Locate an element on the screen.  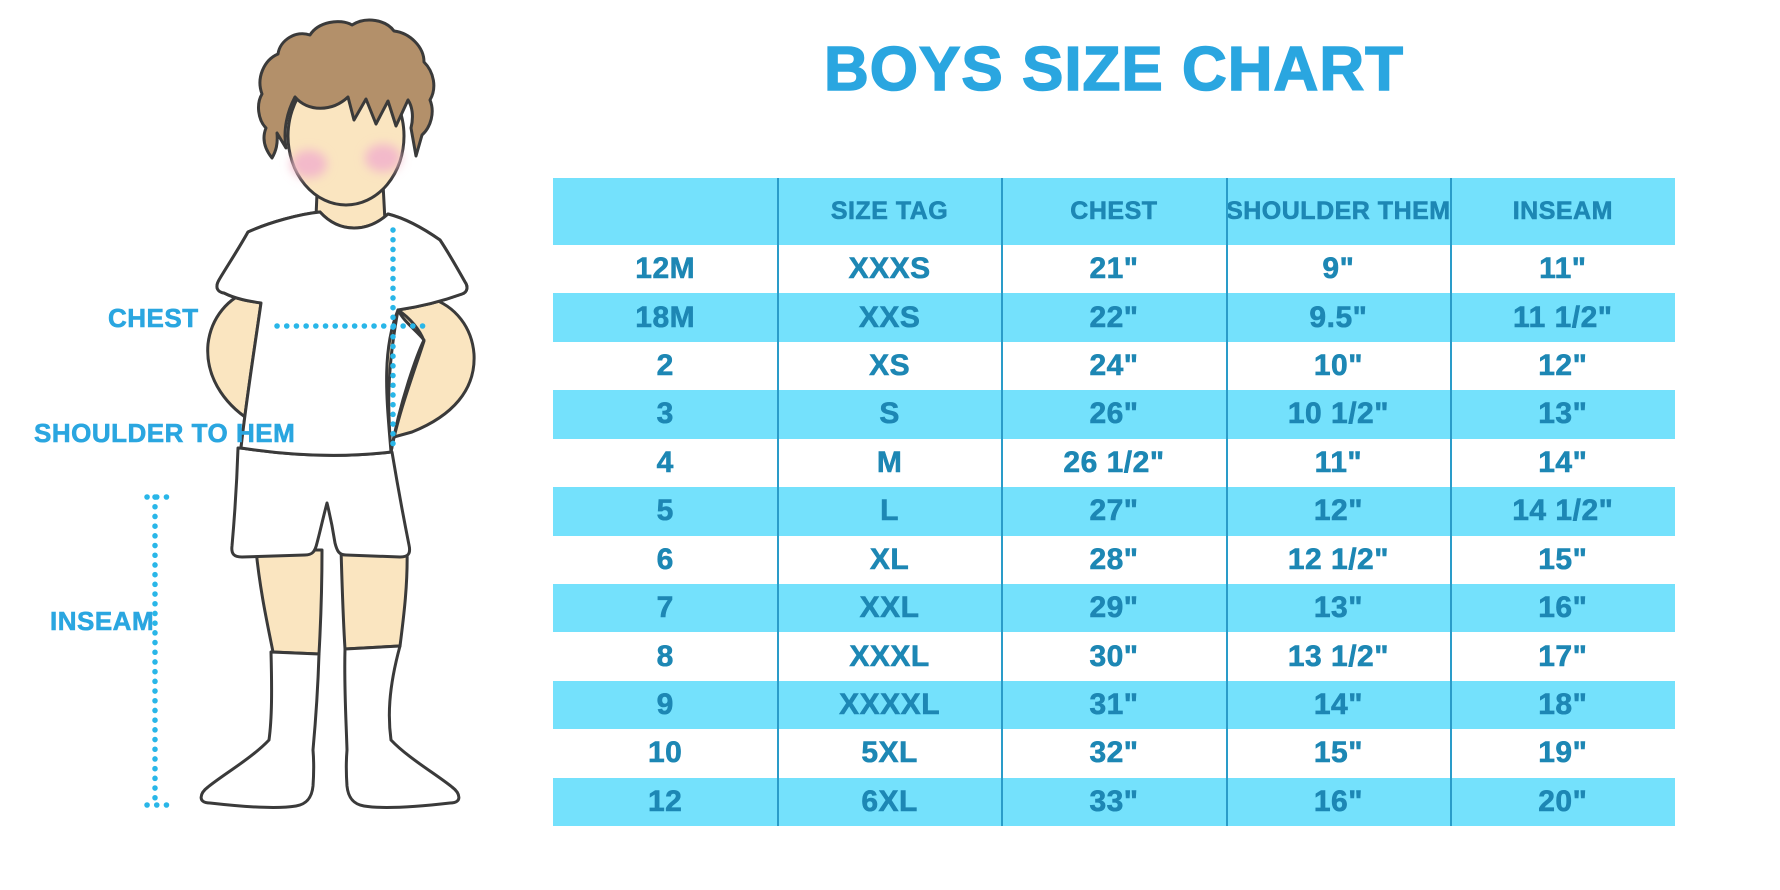
table-row: 7 XXL 29" 13" 16" is located at coordinates (1114, 608).